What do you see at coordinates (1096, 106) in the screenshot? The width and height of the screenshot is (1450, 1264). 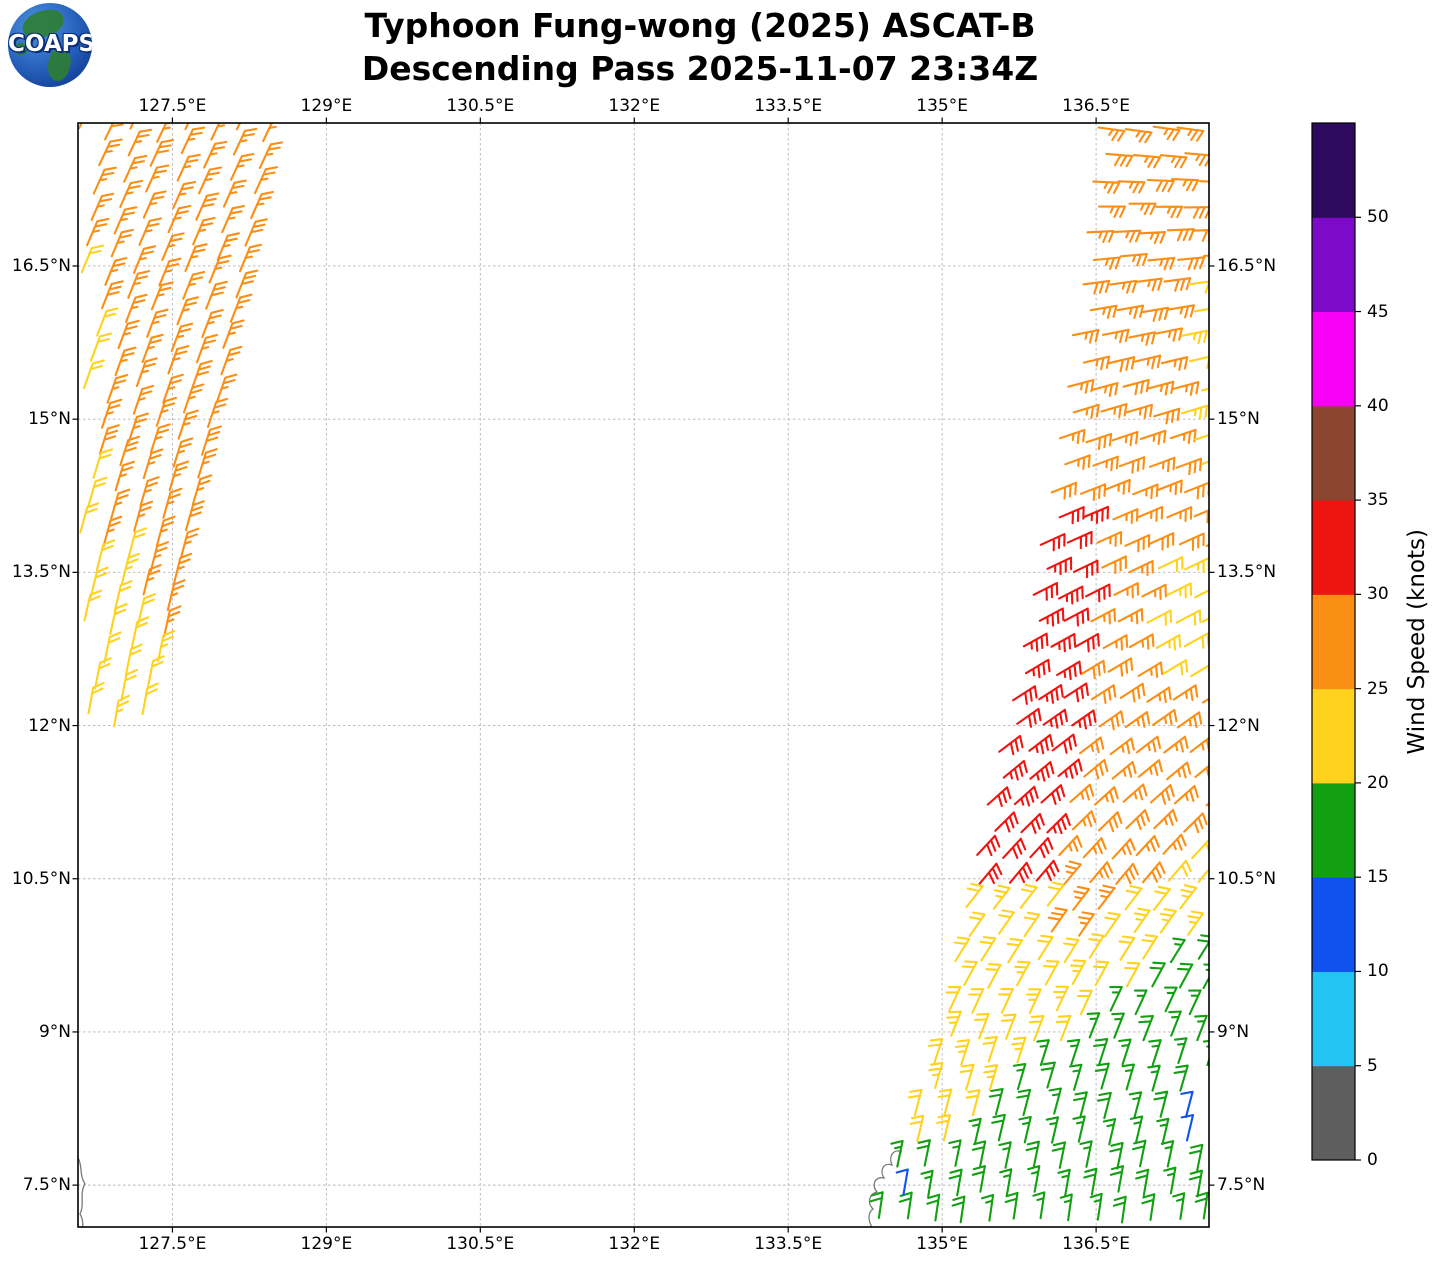 I see `lon-tick-label-top: 136.5°E` at bounding box center [1096, 106].